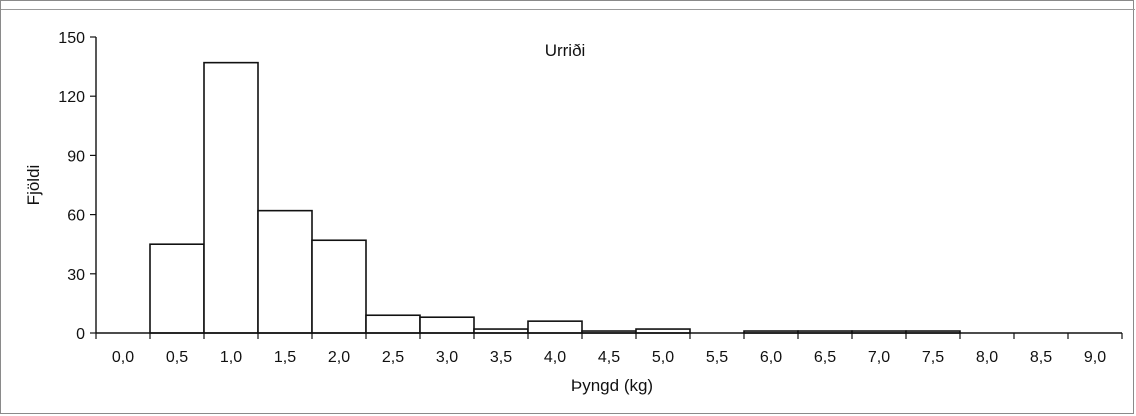  What do you see at coordinates (76, 156) in the screenshot?
I see `y-tick-label: 90` at bounding box center [76, 156].